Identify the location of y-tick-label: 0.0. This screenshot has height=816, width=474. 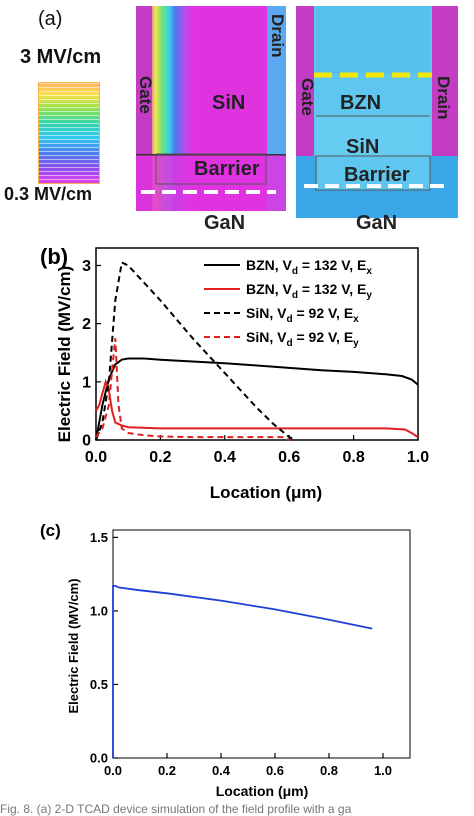
(99, 758).